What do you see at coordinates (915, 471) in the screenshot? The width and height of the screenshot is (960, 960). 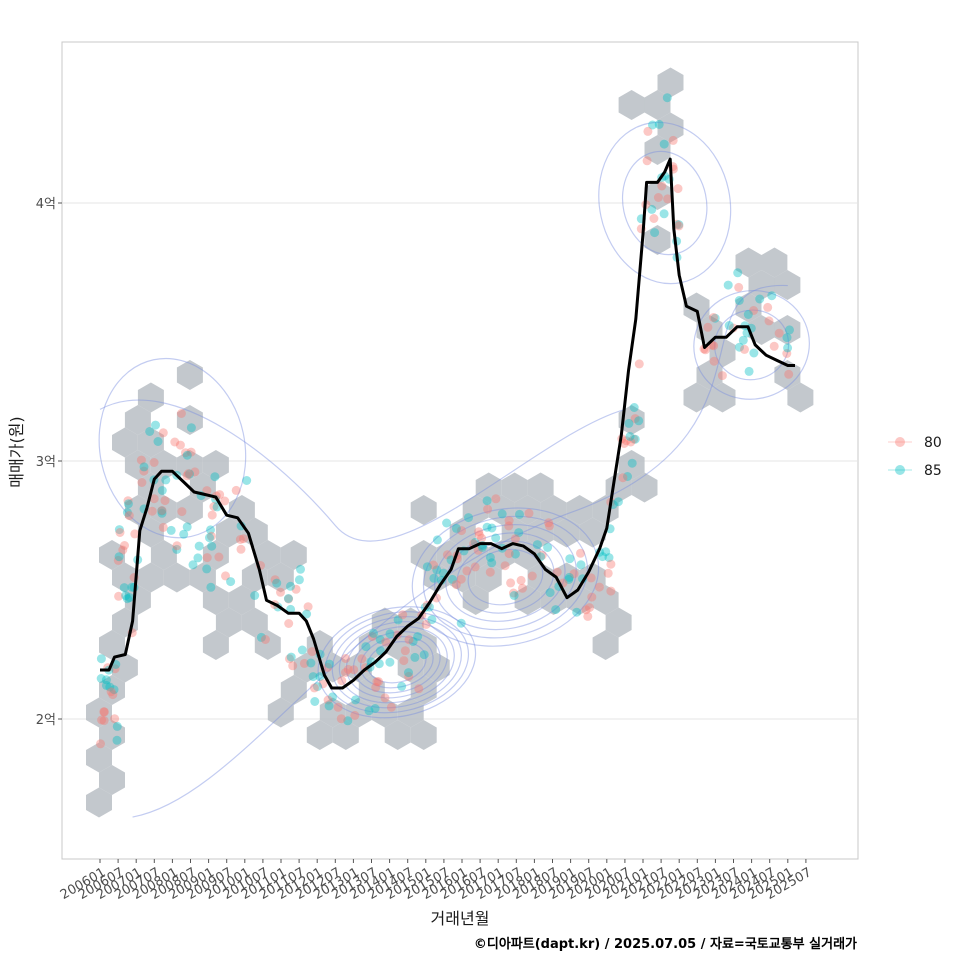 I see `legend-item-85: 85` at bounding box center [915, 471].